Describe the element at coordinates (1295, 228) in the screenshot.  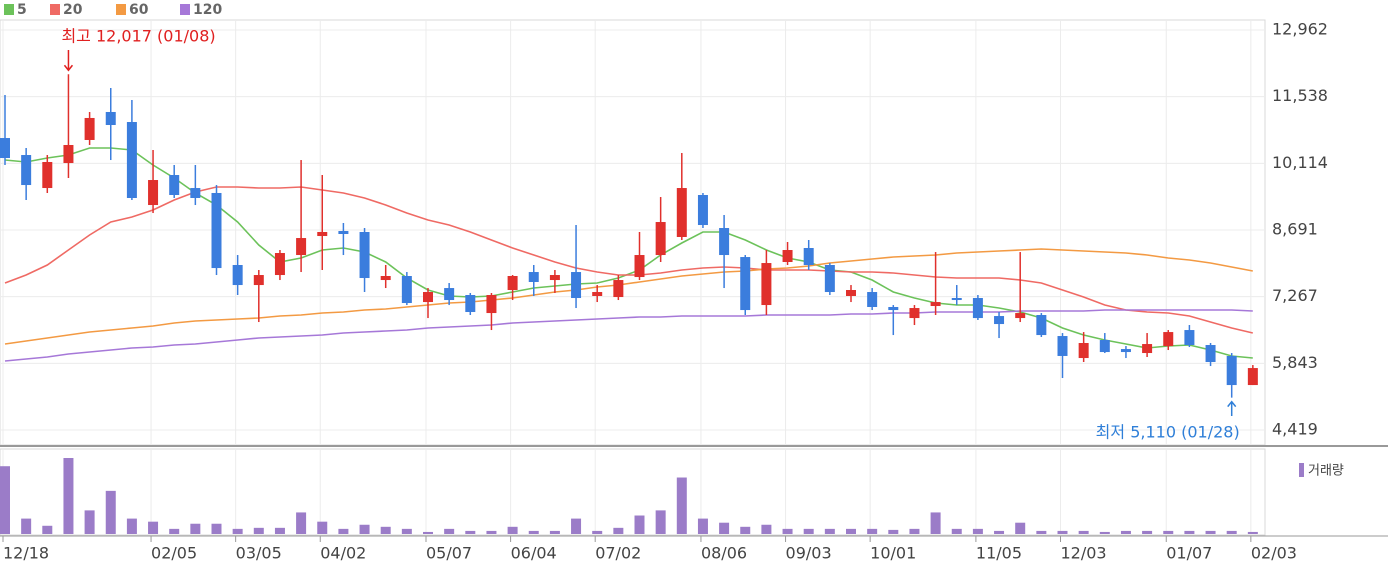
I see `y-tick-label: 8,691` at that location.